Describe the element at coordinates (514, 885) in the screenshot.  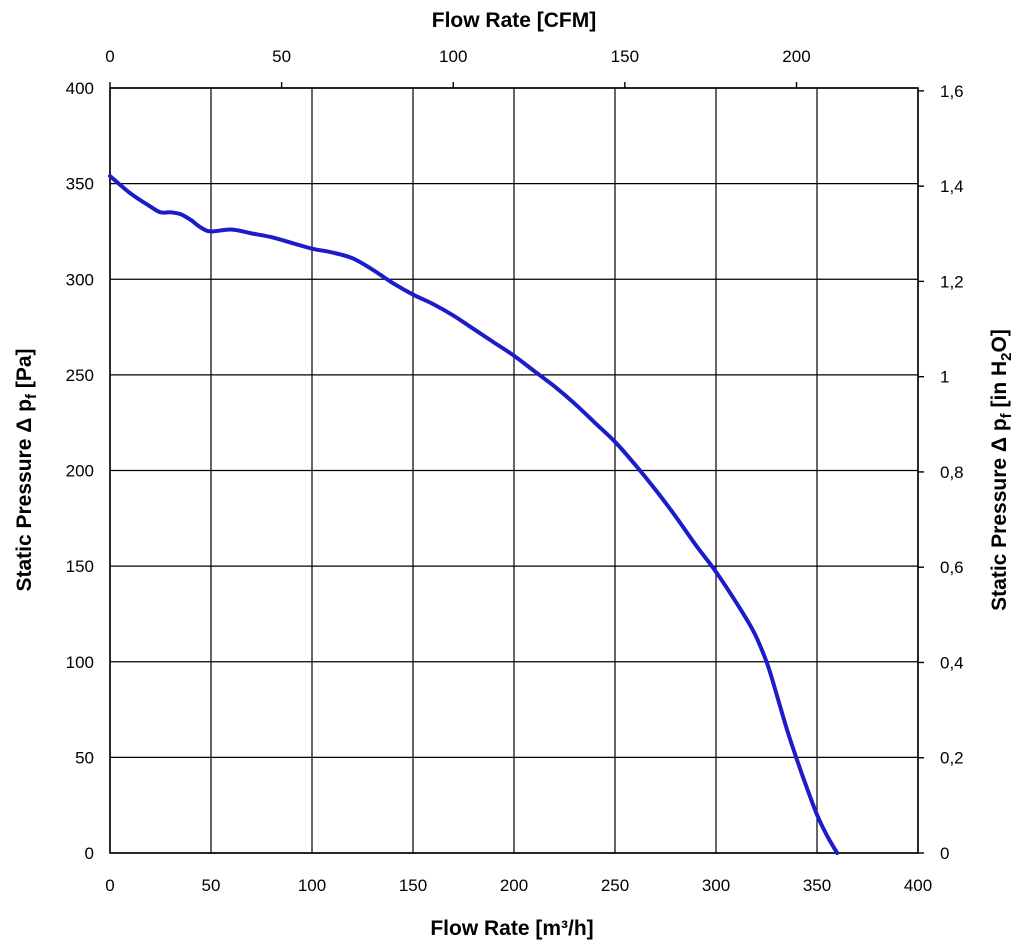
I see `x-tick-label: 200` at that location.